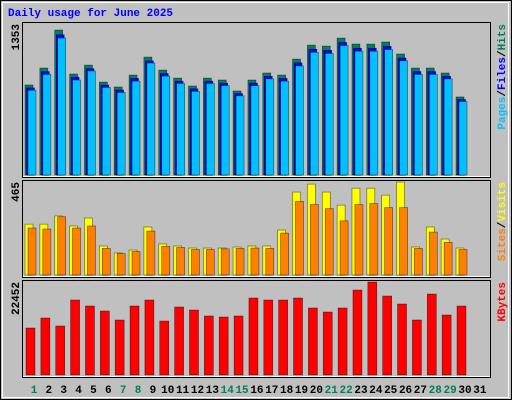  What do you see at coordinates (183, 391) in the screenshot?
I see `x-tick-label: 11` at bounding box center [183, 391].